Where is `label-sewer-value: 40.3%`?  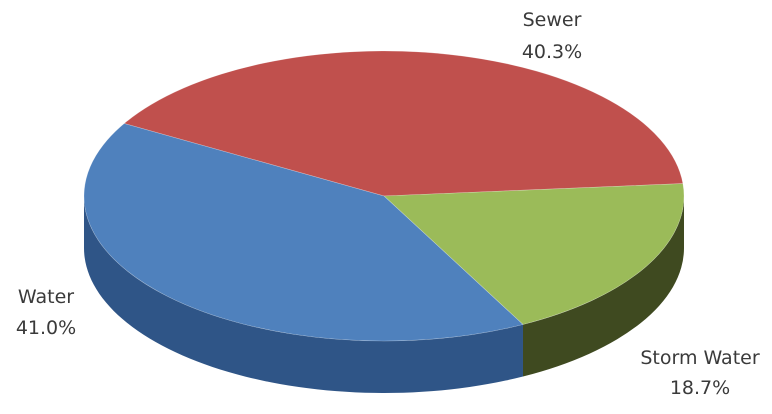
label-sewer-value: 40.3% is located at coordinates (552, 52).